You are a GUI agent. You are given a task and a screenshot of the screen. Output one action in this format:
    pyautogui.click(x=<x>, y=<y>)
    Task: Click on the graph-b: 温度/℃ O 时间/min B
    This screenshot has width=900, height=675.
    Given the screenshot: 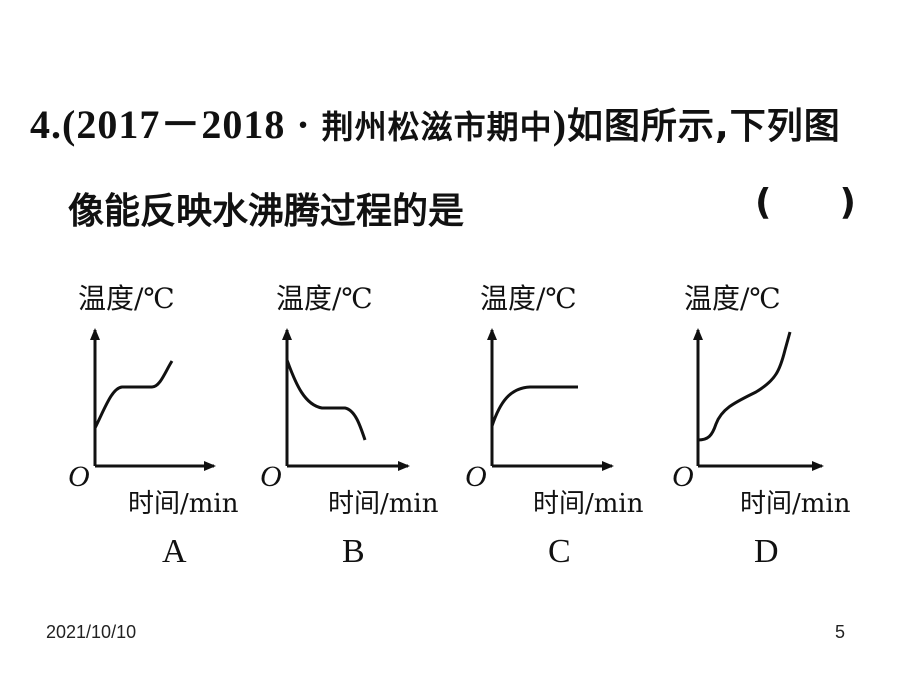 What is the action you would take?
    pyautogui.click(x=349, y=426)
    